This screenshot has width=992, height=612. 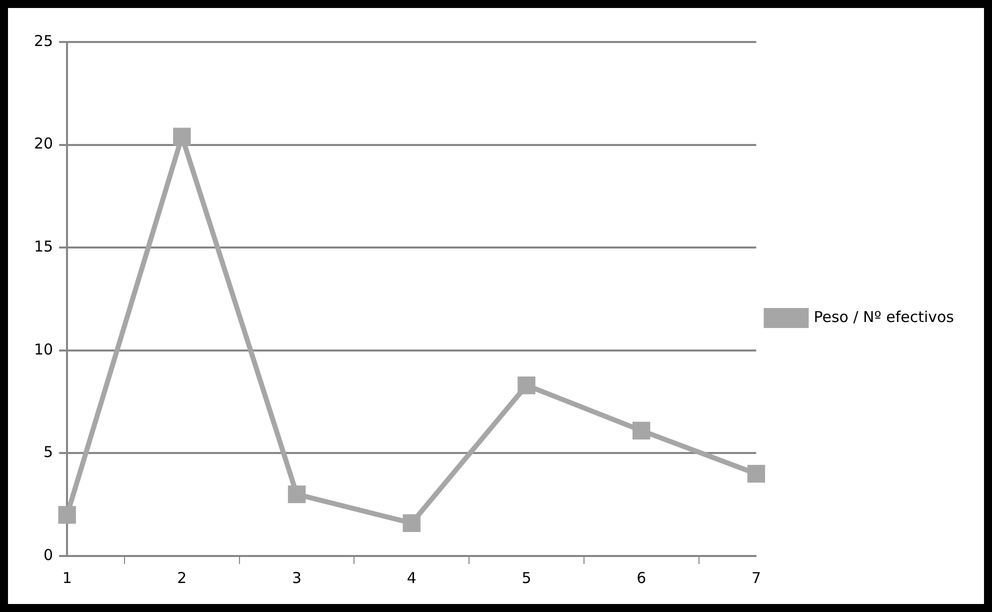 I want to click on y-tick-label: 0, so click(x=49, y=555).